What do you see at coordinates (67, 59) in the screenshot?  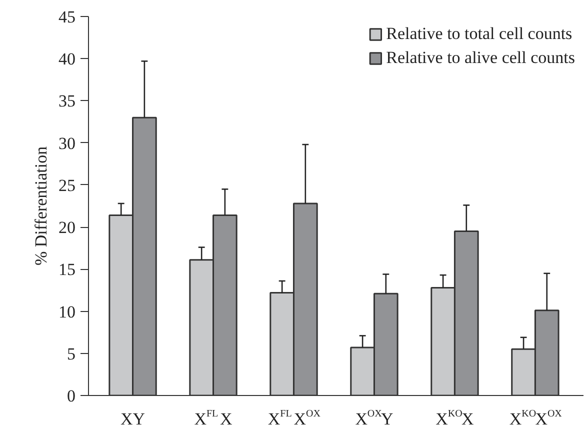 I see `y-tick-label: 40` at bounding box center [67, 59].